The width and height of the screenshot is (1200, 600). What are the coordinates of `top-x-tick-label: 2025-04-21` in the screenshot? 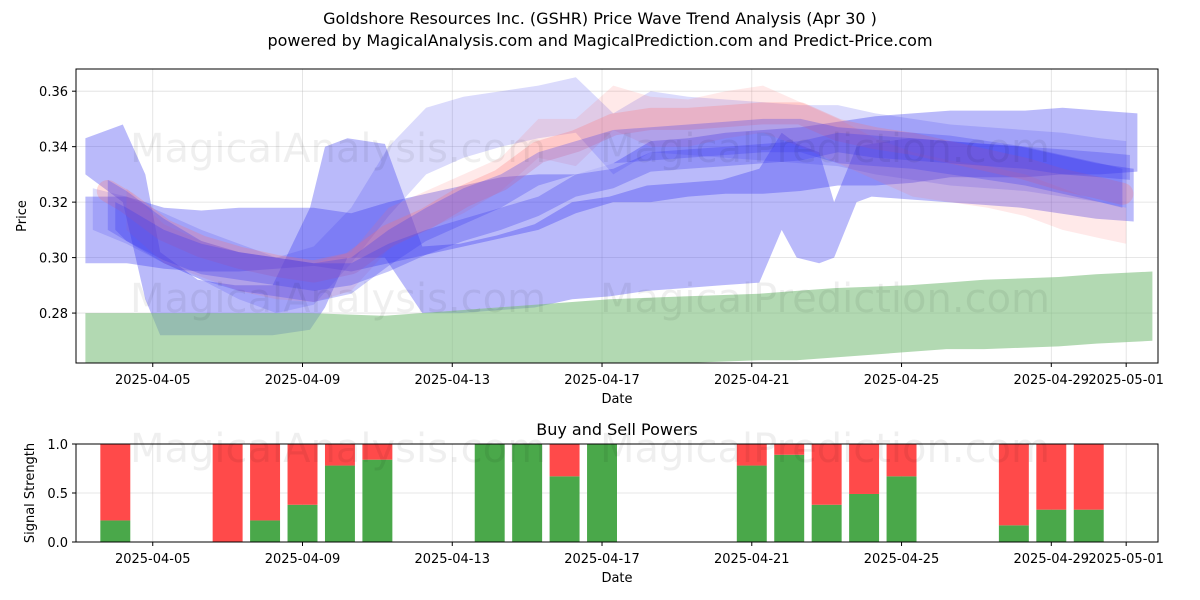 It's located at (752, 380).